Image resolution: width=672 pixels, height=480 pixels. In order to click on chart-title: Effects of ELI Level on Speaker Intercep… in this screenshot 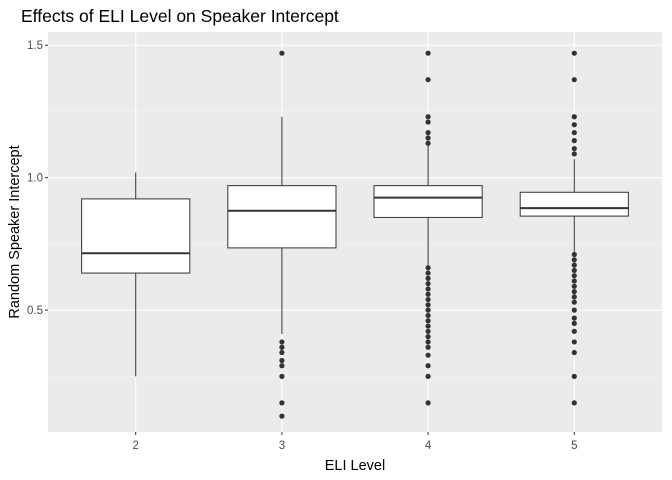, I will do `click(180, 16)`.